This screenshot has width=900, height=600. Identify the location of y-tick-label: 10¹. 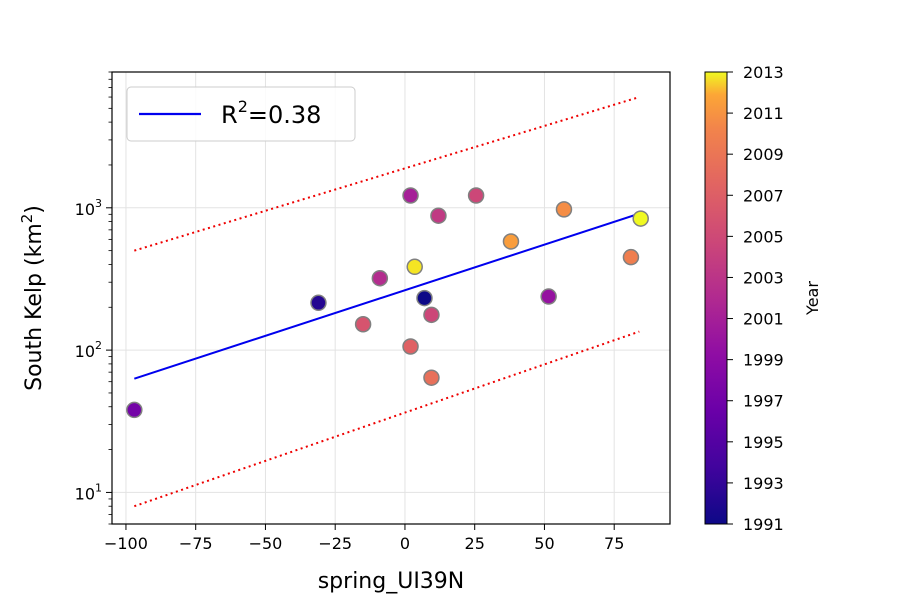
(88, 492).